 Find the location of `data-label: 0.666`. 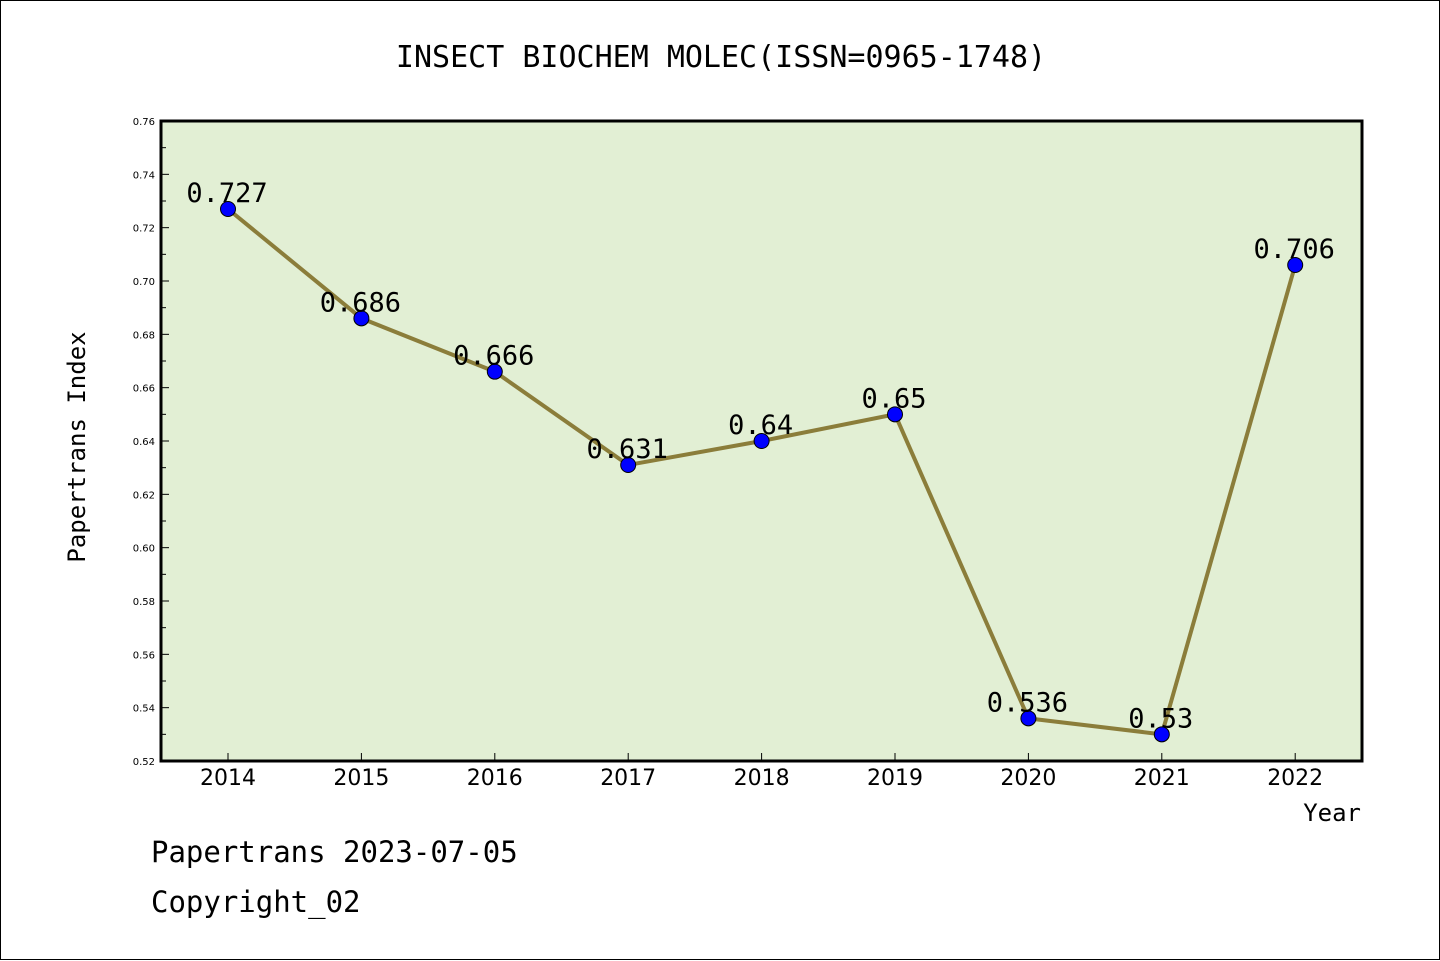

data-label: 0.666 is located at coordinates (493, 356).